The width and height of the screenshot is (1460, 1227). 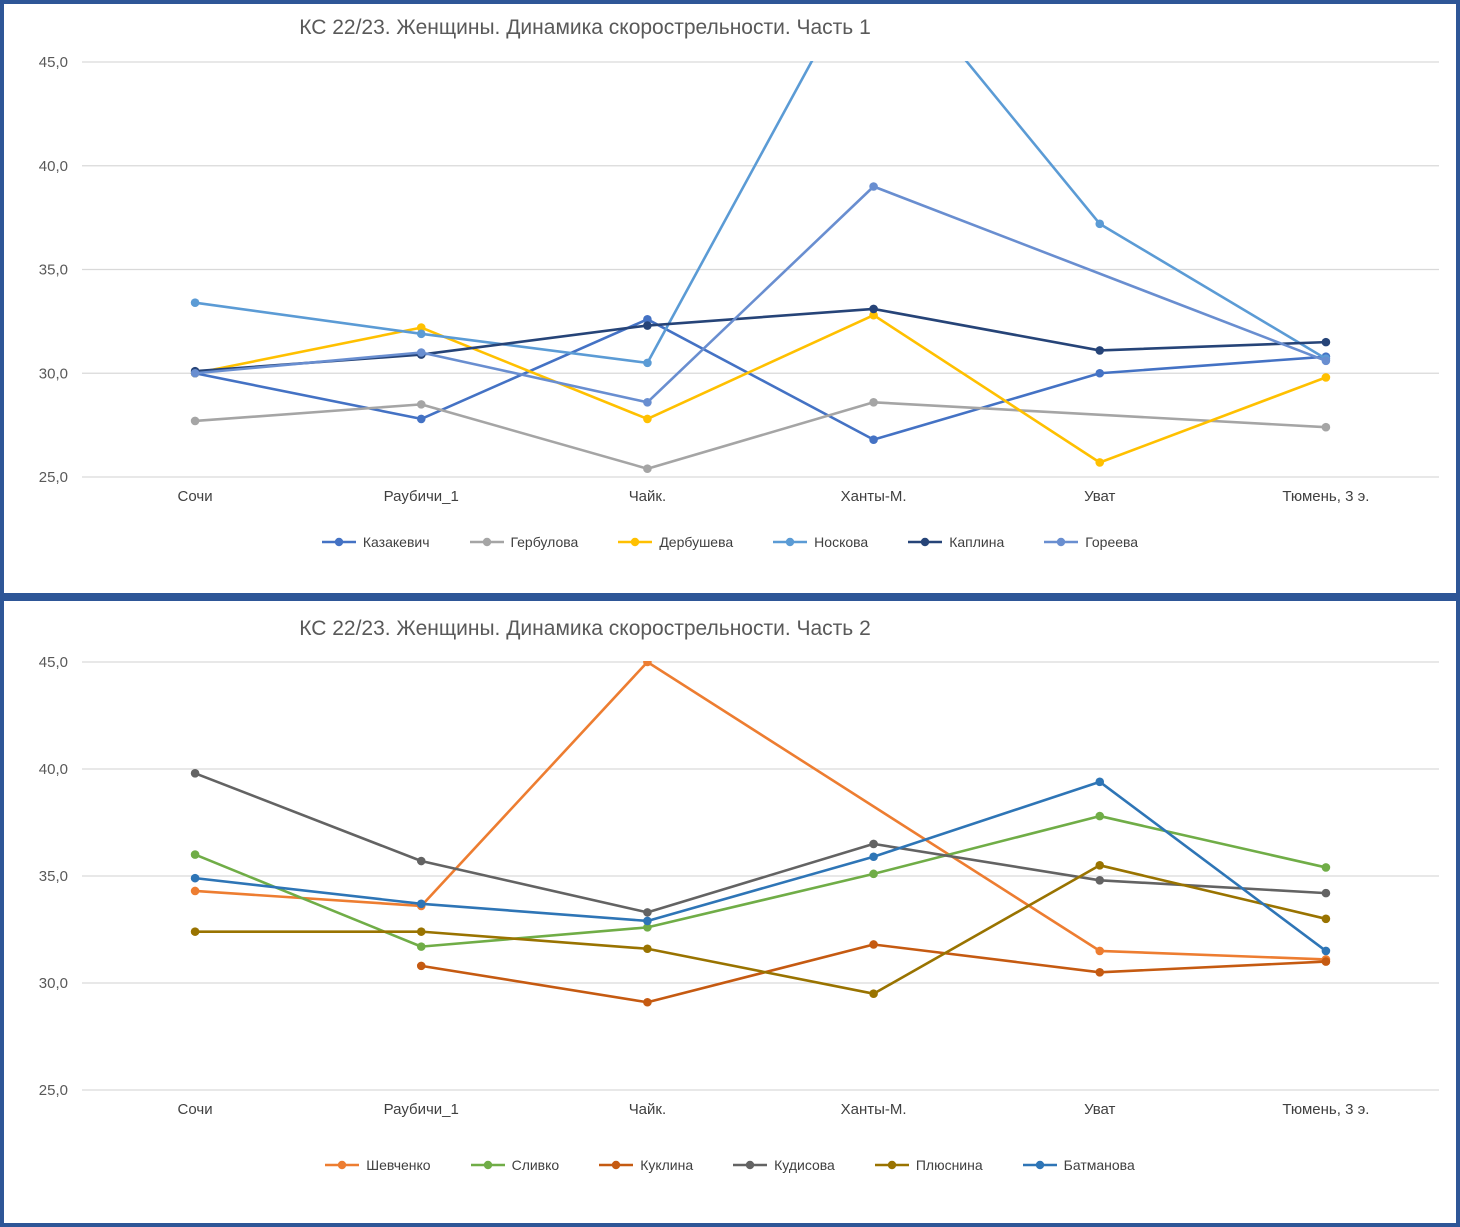 I want to click on legend-label: Куклина, so click(x=667, y=1165).